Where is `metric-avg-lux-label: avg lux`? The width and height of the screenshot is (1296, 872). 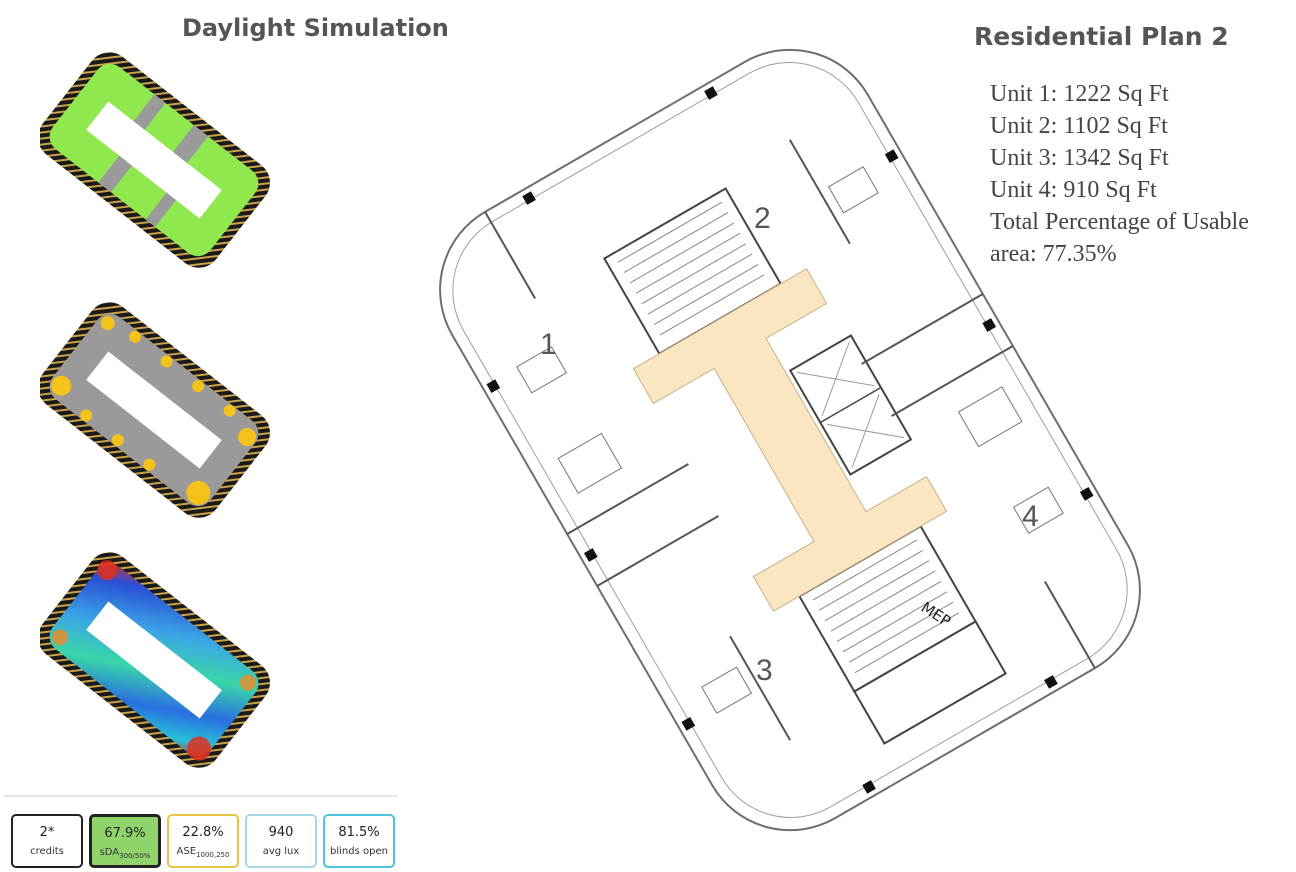
metric-avg-lux-label: avg lux is located at coordinates (281, 851).